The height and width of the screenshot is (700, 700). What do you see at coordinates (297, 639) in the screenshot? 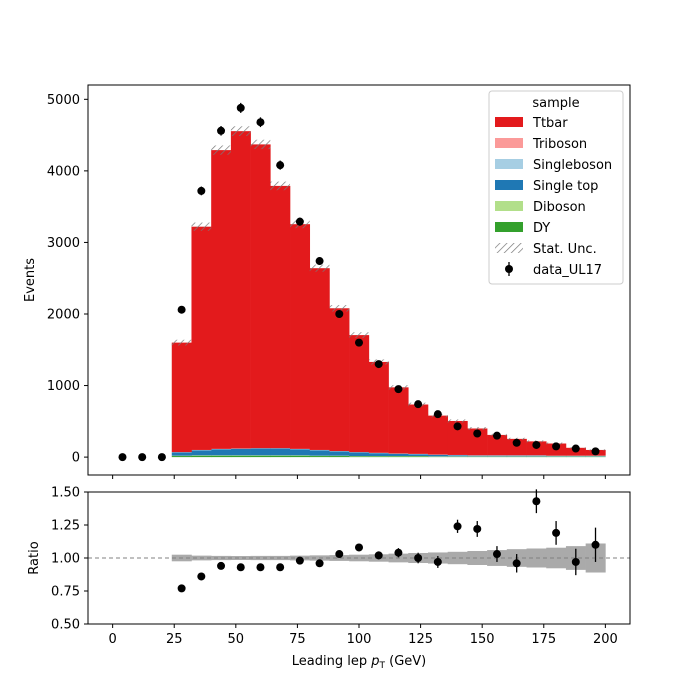
I see `ratio-x-tick-label-3: 75` at bounding box center [297, 639].